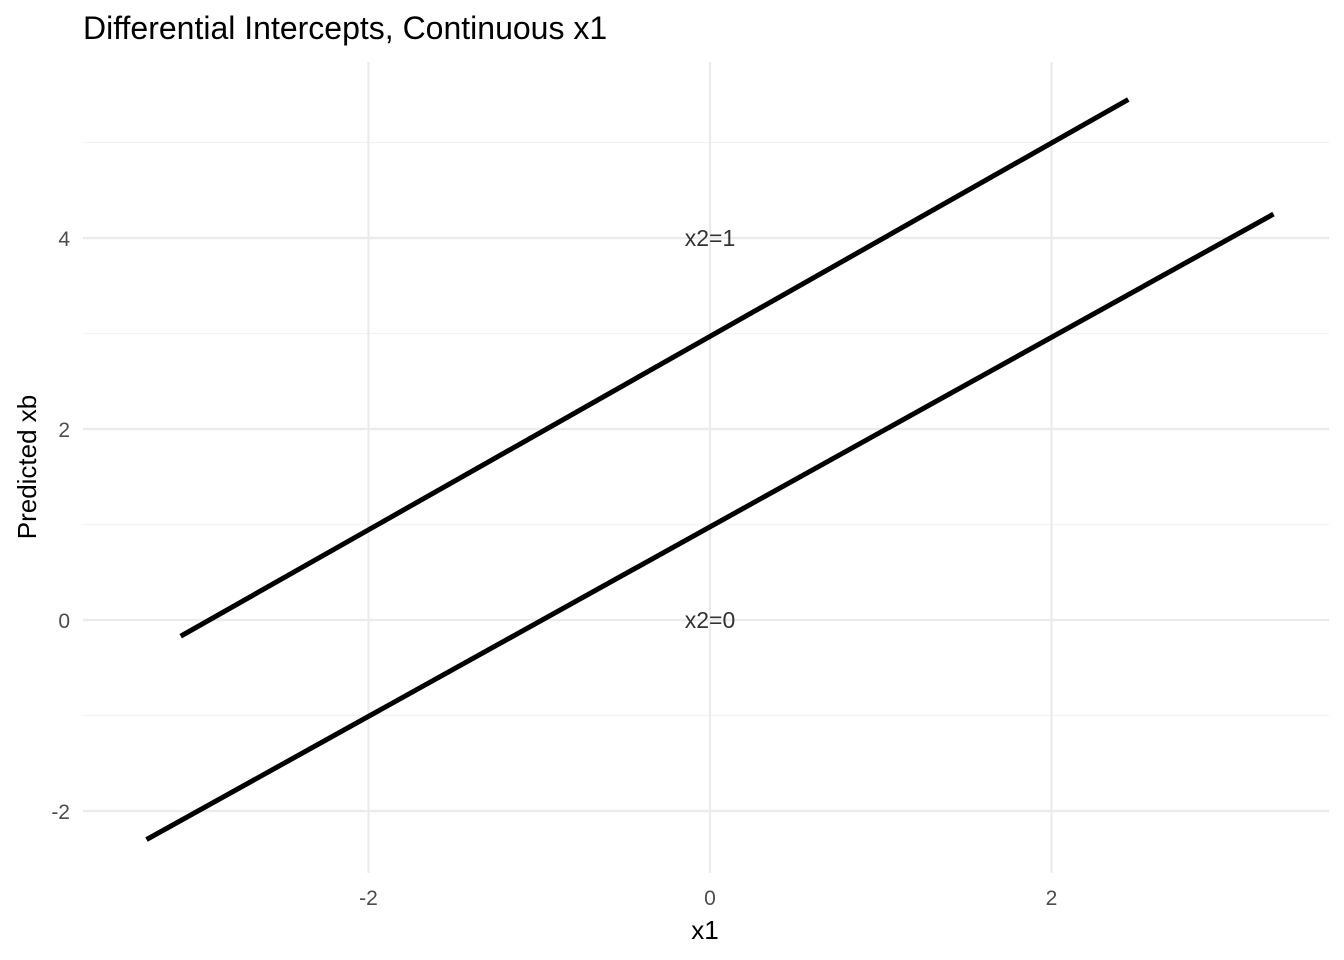  I want to click on x-tick-label: -2, so click(368, 898).